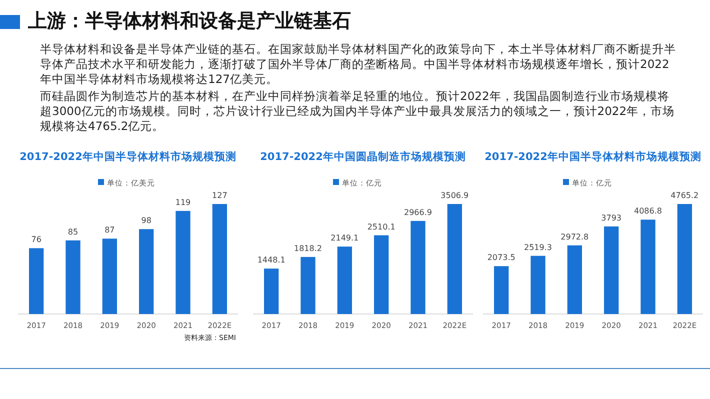  What do you see at coordinates (538, 247) in the screenshot?
I see `data-label: 2519.3` at bounding box center [538, 247].